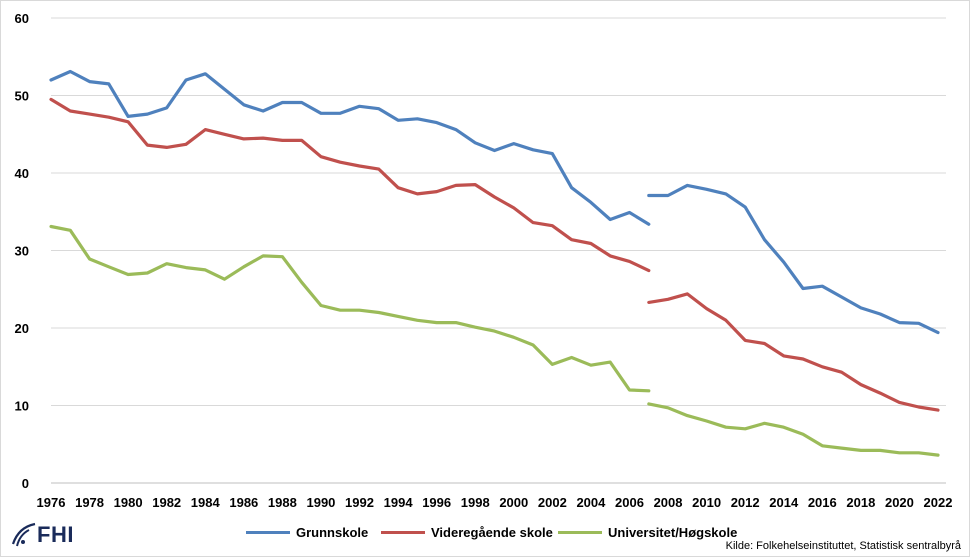  I want to click on x-tick-label: 1998, so click(475, 502).